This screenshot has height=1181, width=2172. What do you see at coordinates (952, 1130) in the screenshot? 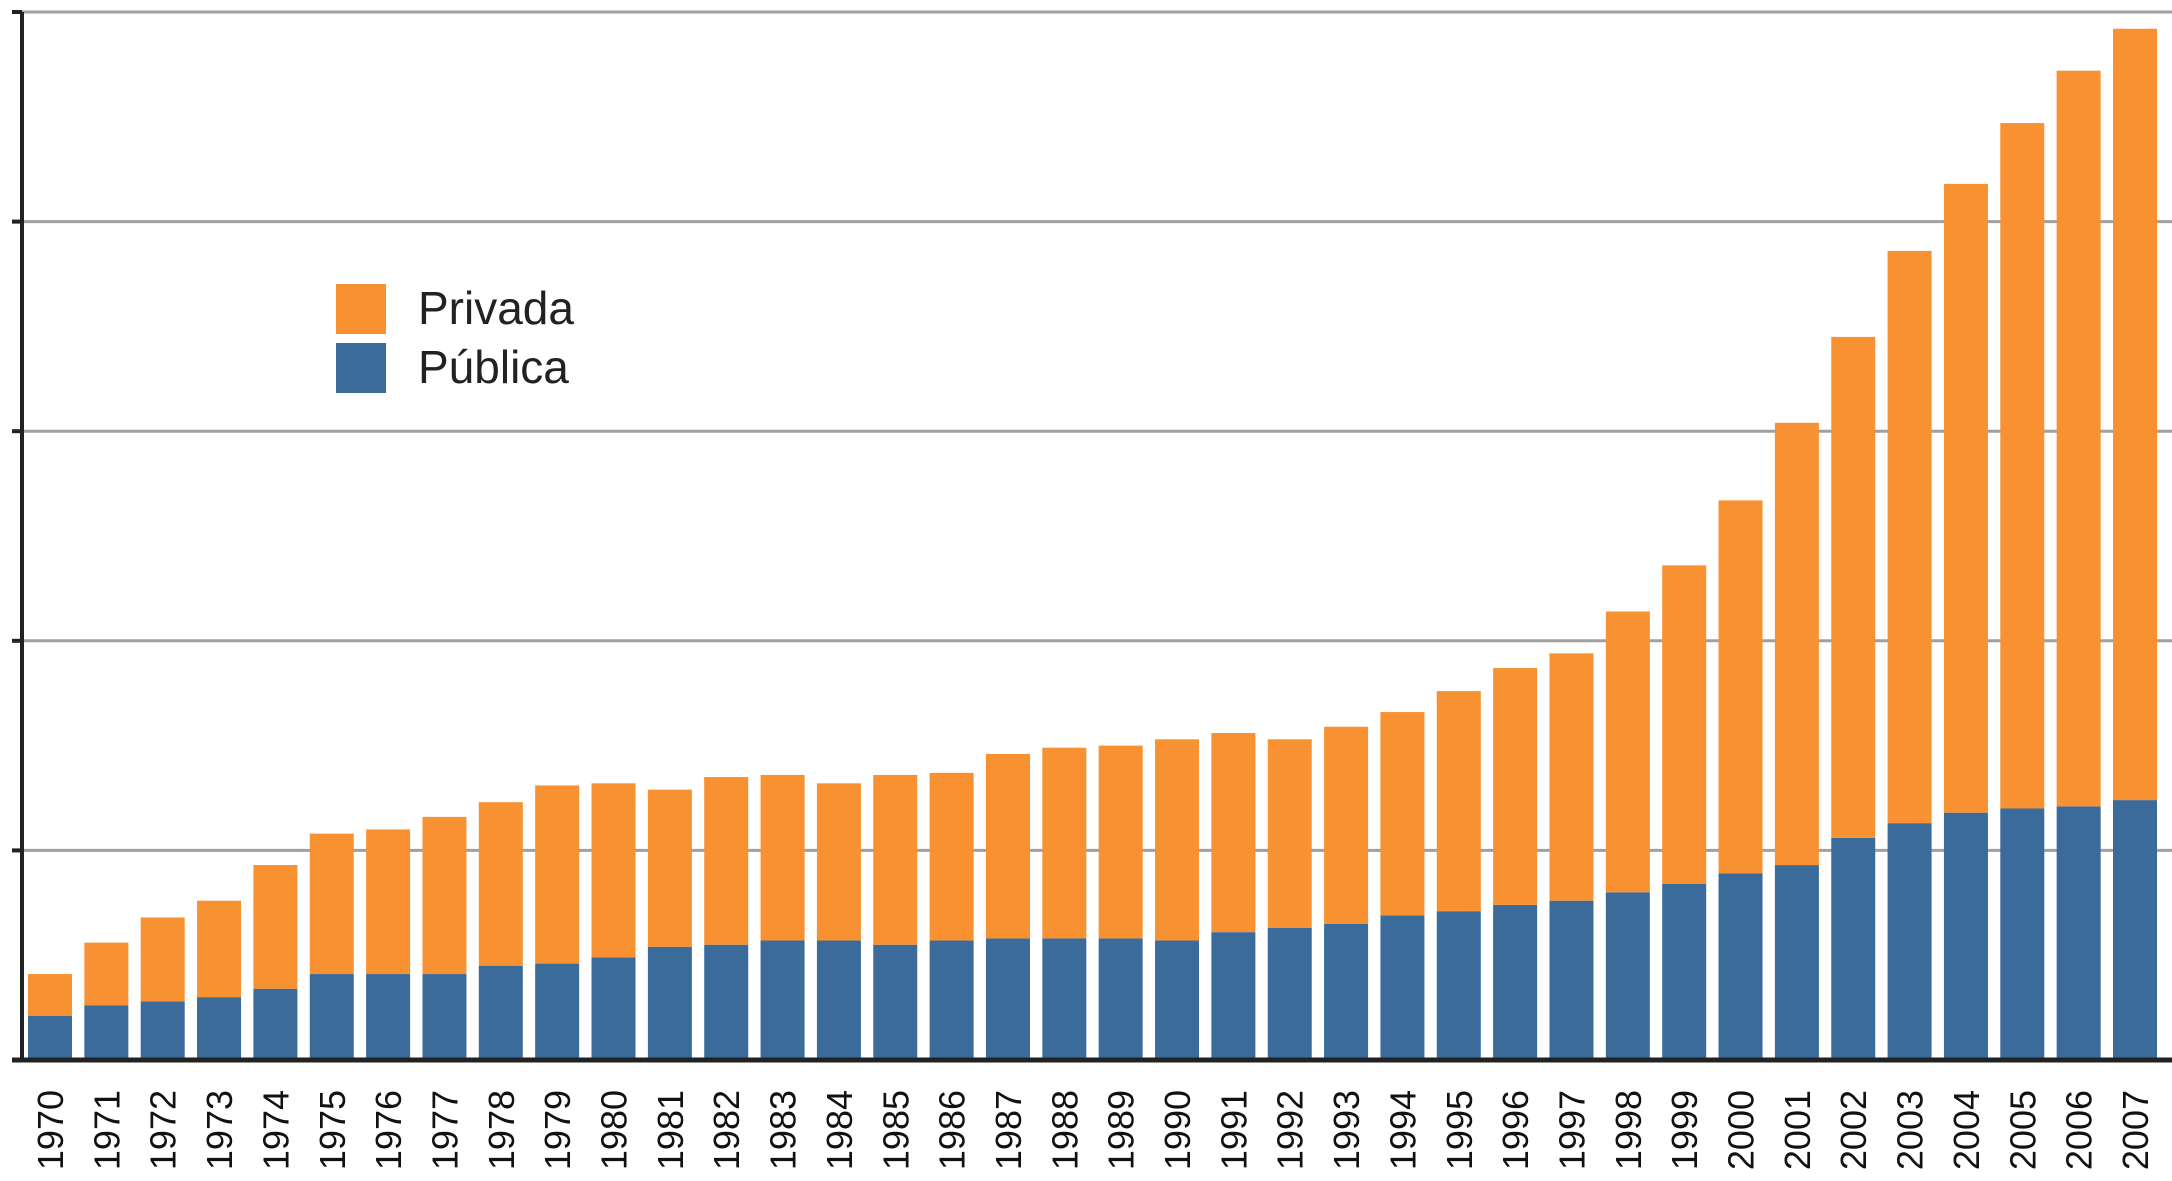
I see `x-tick-label: 1986` at bounding box center [952, 1130].